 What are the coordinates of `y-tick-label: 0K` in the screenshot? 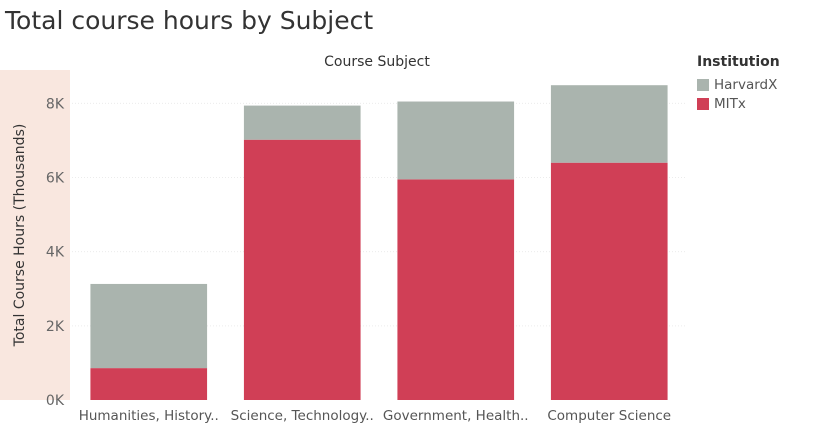 It's located at (55, 401).